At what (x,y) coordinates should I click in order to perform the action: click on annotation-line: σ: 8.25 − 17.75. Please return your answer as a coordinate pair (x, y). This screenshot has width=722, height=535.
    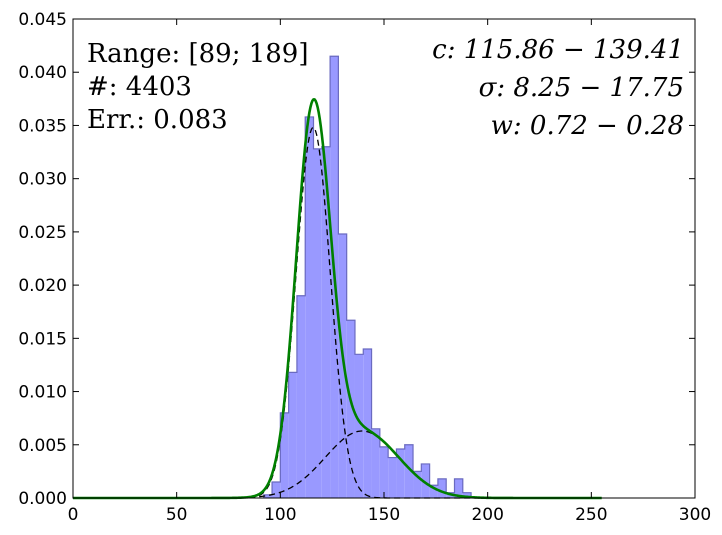
    Looking at the image, I should click on (581, 88).